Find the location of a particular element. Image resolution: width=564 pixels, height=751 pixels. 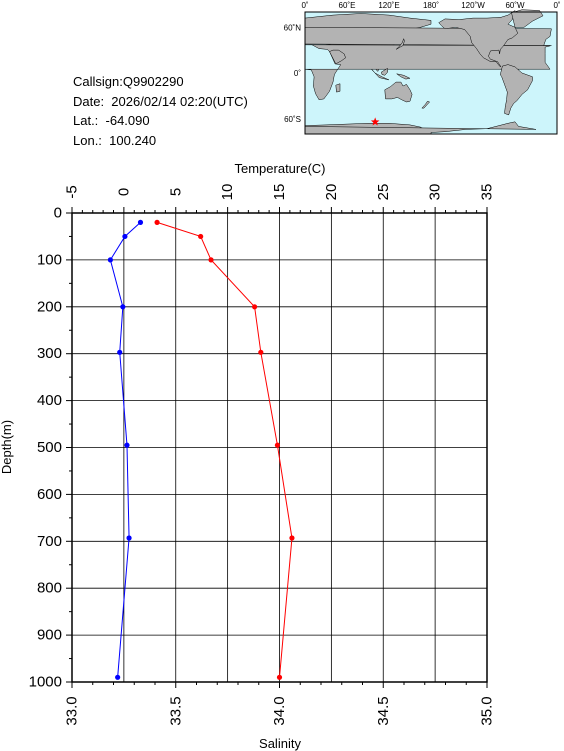

temperature-tick-label: -5 is located at coordinates (72, 191).